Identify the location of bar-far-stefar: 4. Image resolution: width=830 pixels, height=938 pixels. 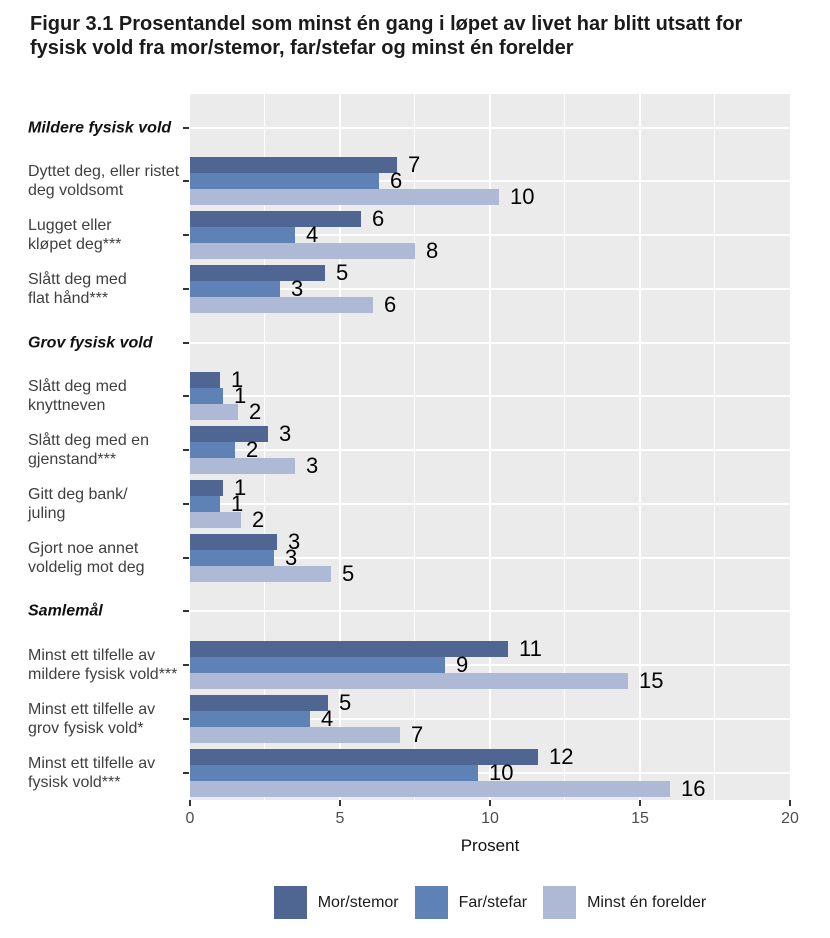
(261, 718).